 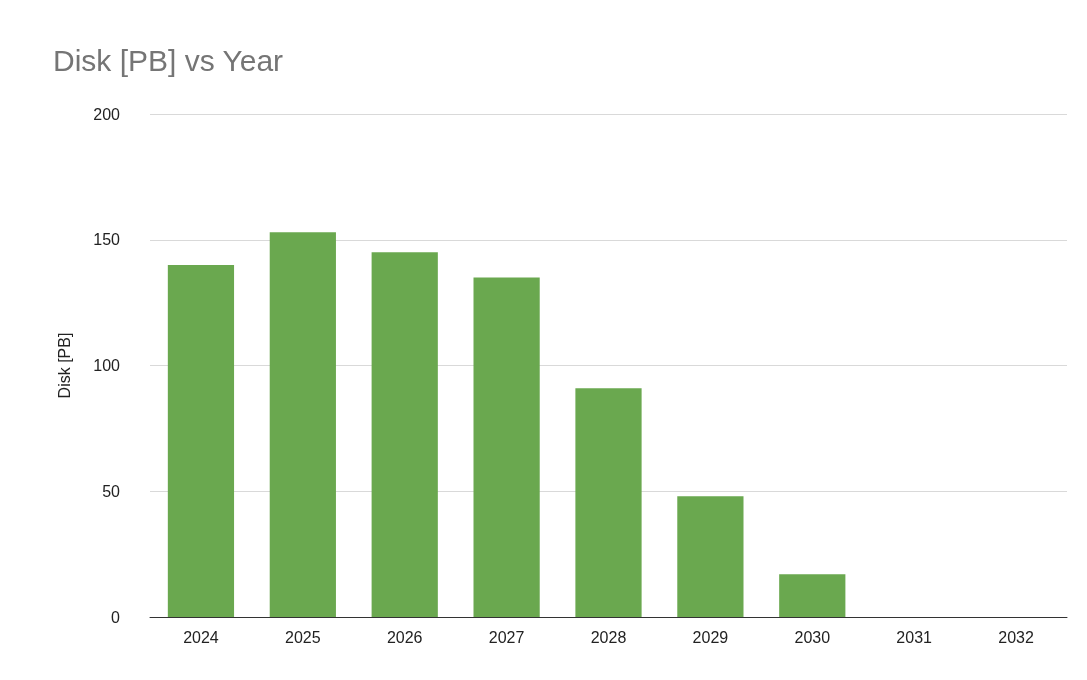 What do you see at coordinates (111, 491) in the screenshot?
I see `y-tick-label: 50` at bounding box center [111, 491].